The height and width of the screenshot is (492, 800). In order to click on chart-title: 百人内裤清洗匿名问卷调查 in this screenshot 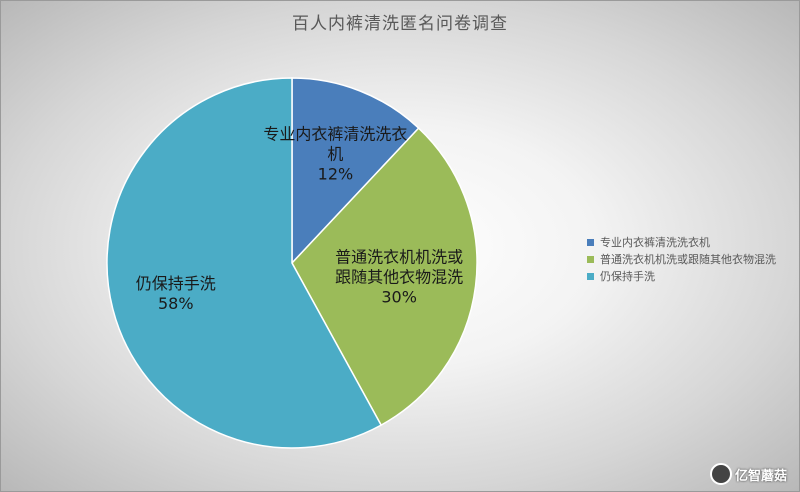, I will do `click(400, 24)`.